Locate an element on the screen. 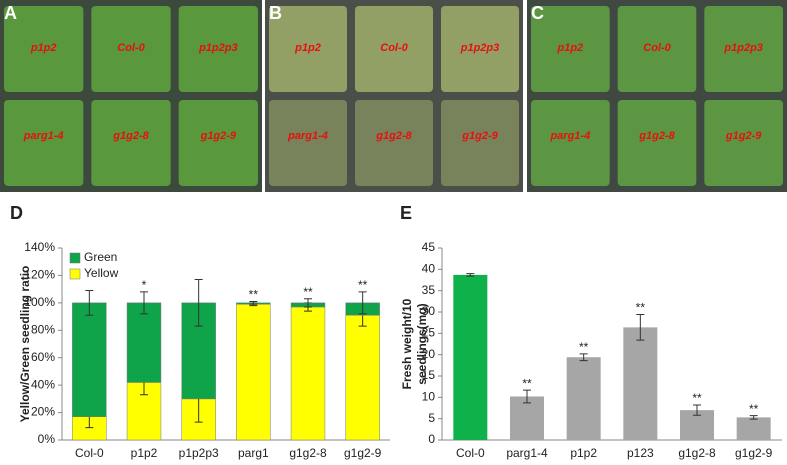 This screenshot has height=465, width=787. y-tick-label: 25 is located at coordinates (429, 333).